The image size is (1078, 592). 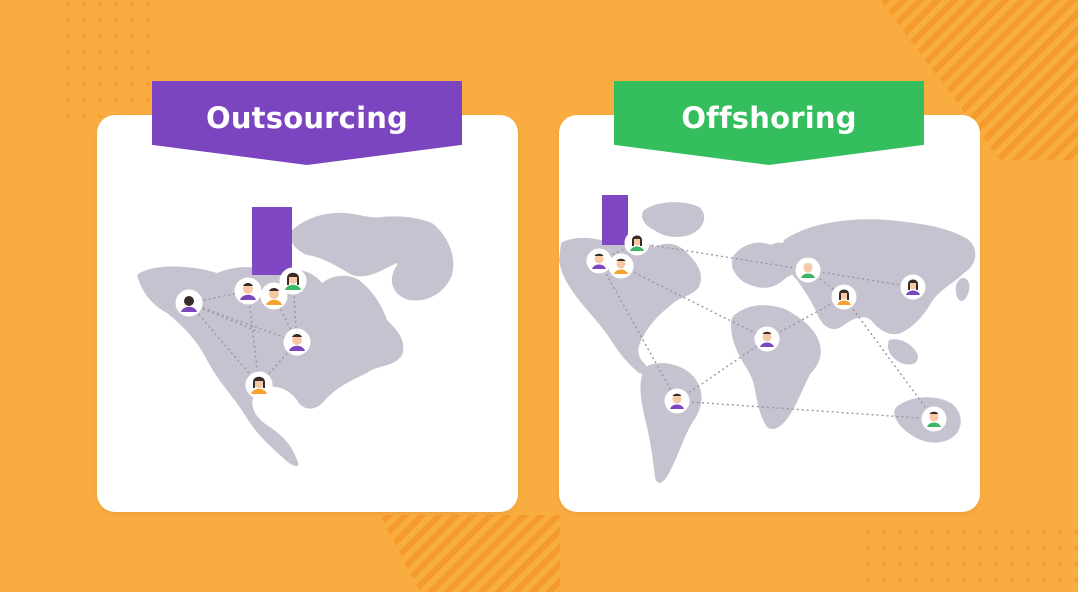 What do you see at coordinates (105, 60) in the screenshot?
I see `dot-pattern-top-left` at bounding box center [105, 60].